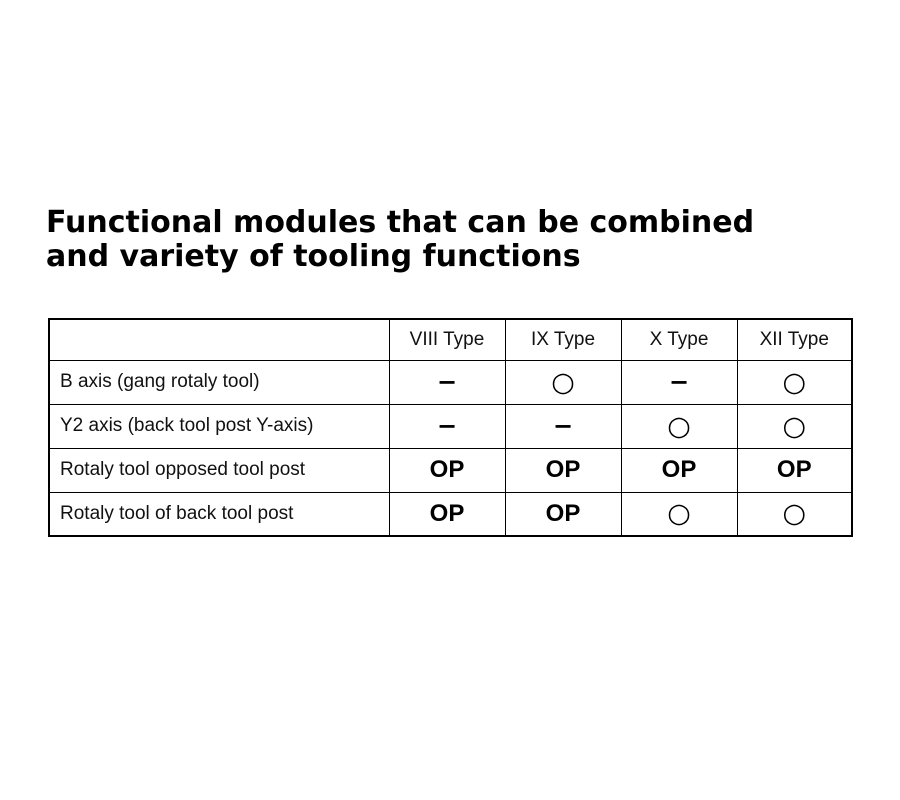  Describe the element at coordinates (447, 339) in the screenshot. I see `column-header-viii-type: VIII Type` at that location.